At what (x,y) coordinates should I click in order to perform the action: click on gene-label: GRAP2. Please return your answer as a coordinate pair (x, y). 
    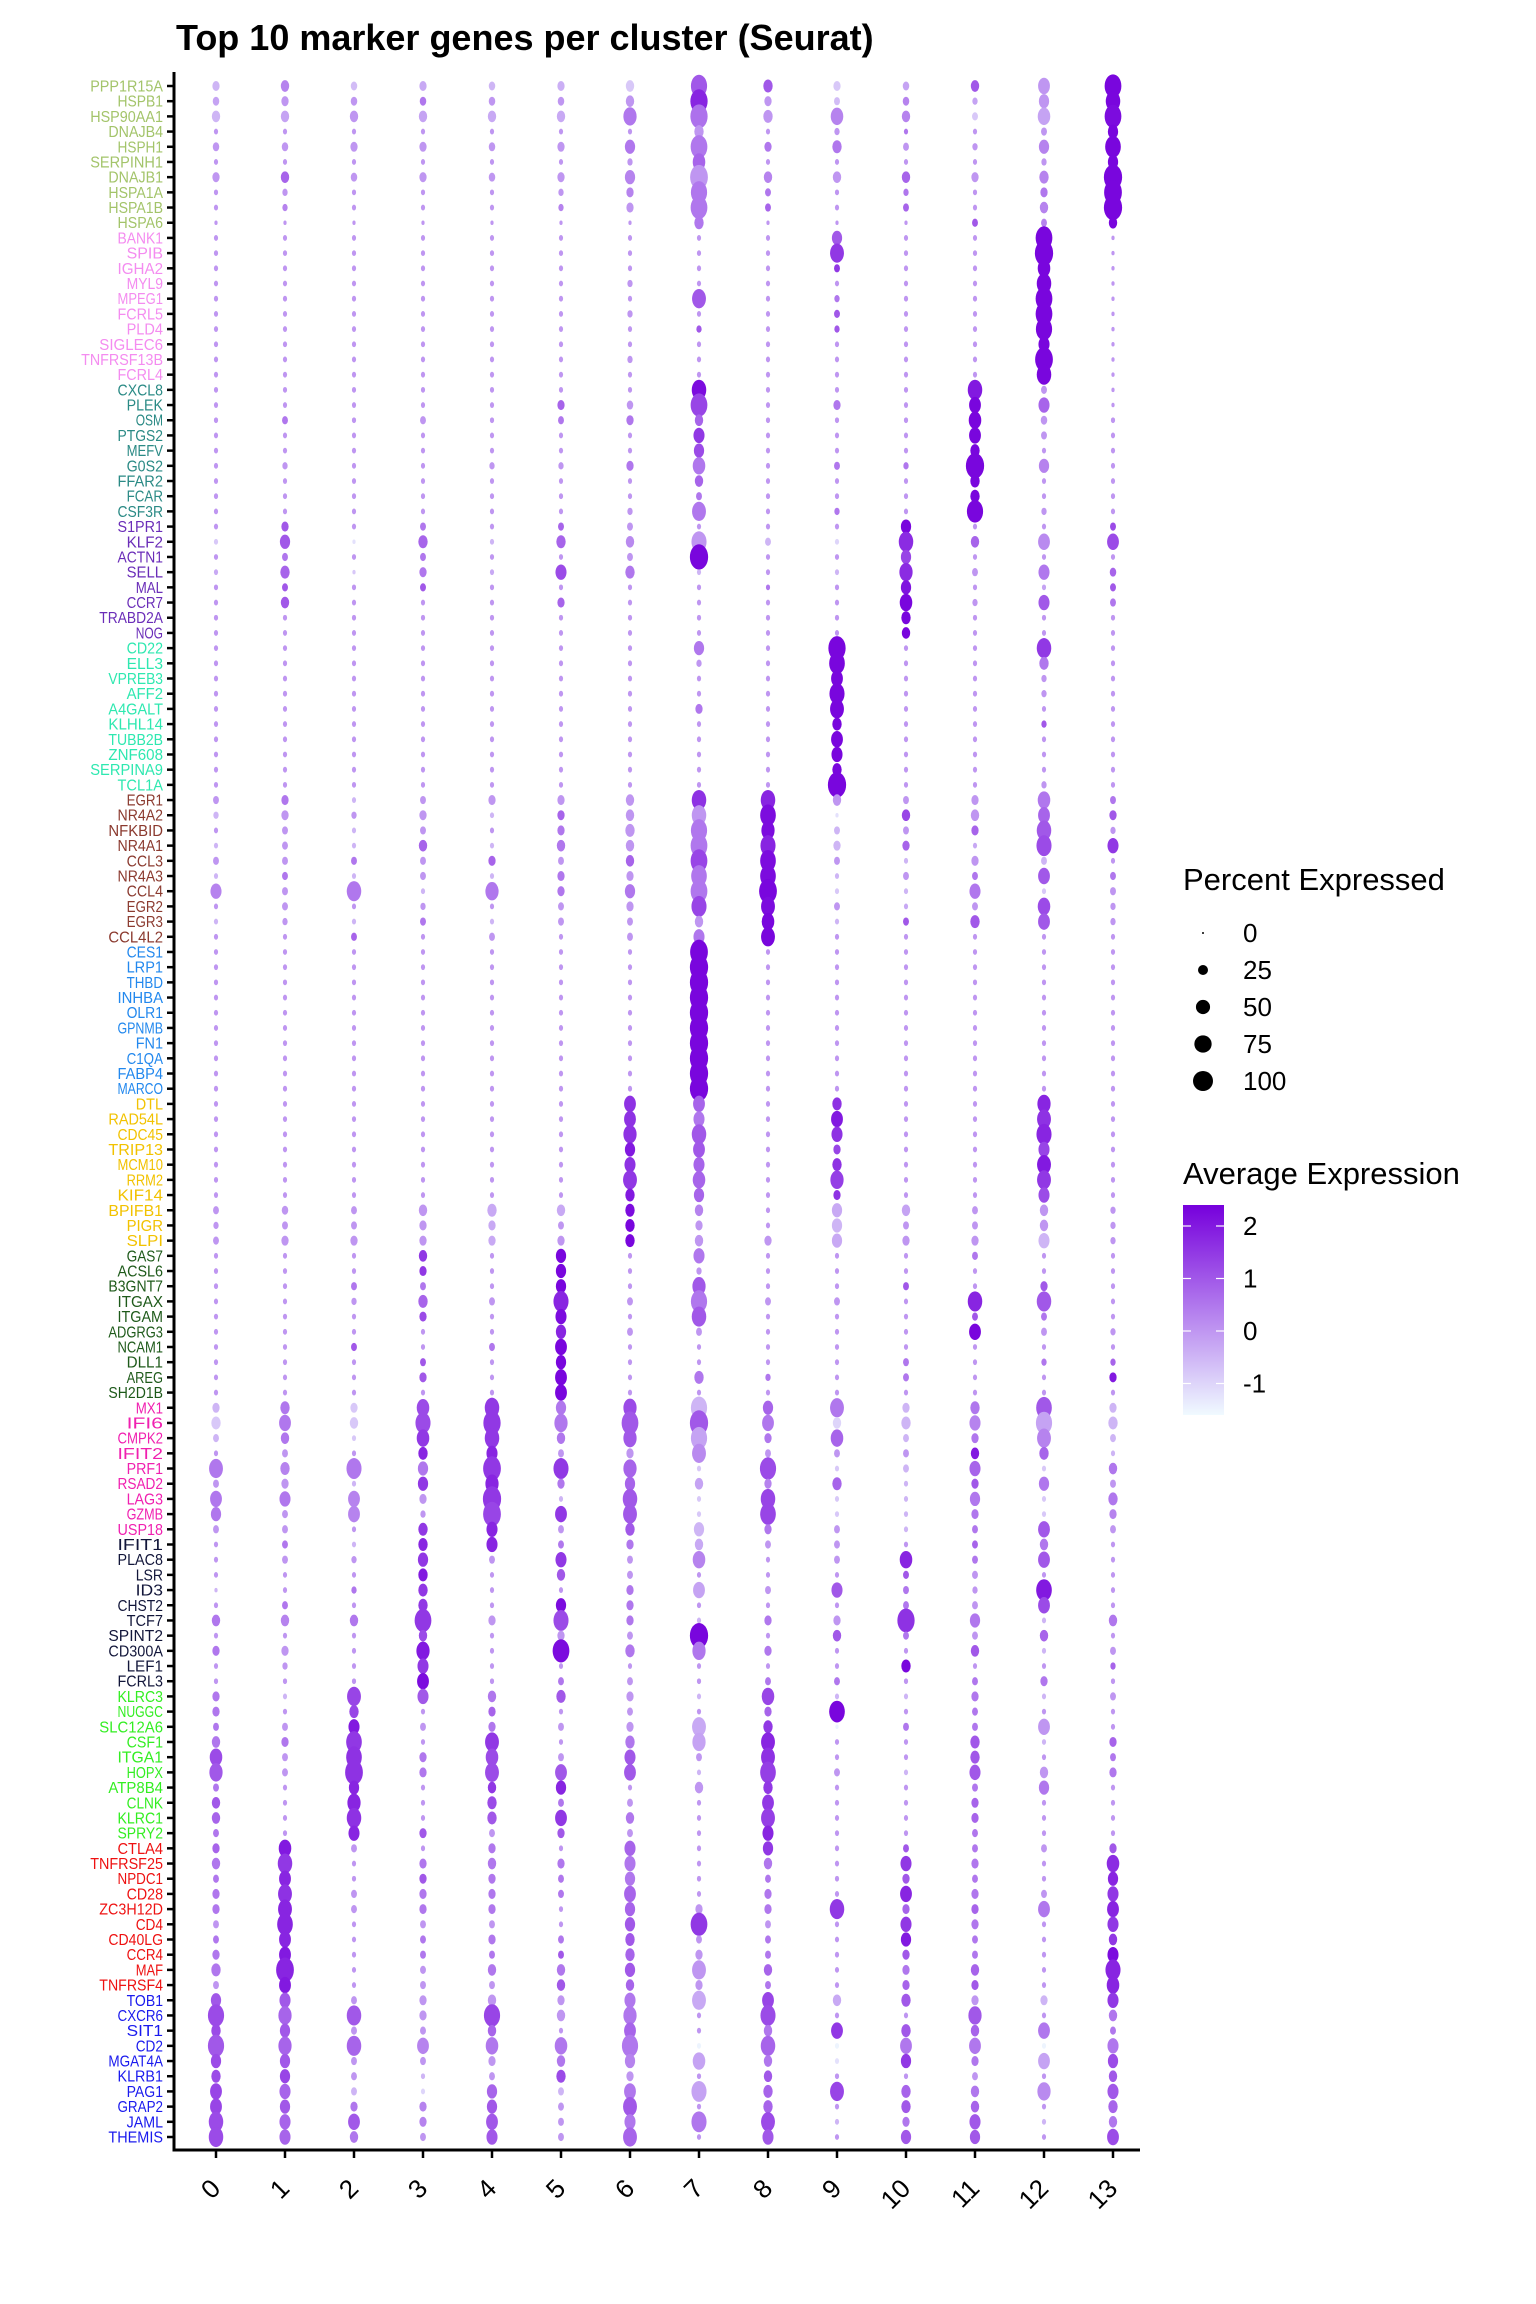
    Looking at the image, I should click on (141, 2107).